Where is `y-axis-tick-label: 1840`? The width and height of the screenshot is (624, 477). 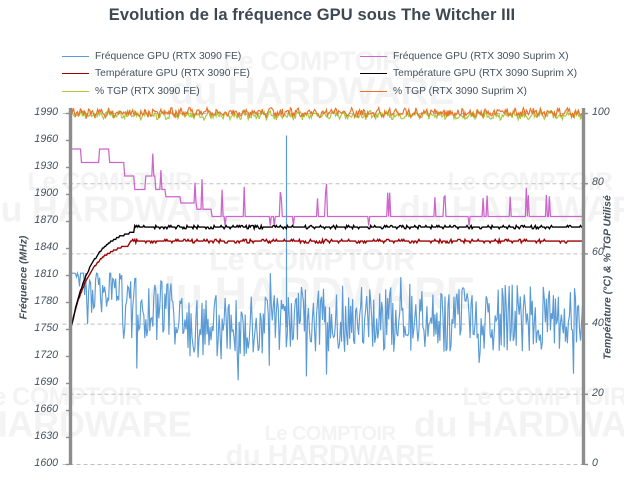
y-axis-tick-label: 1840 is located at coordinates (46, 247).